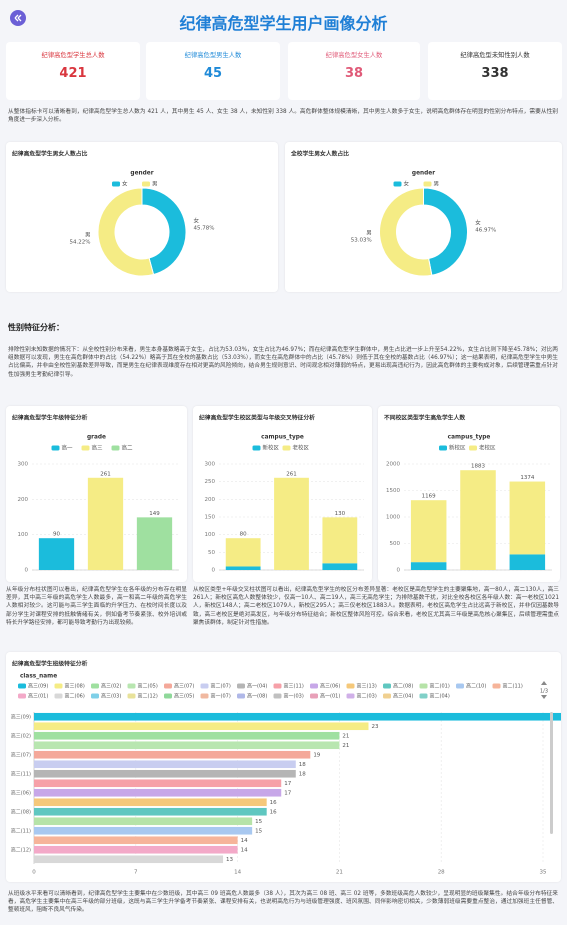 Image resolution: width=567 pixels, height=925 pixels. Describe the element at coordinates (487, 448) in the screenshot. I see `legend-label: 老校区` at that location.